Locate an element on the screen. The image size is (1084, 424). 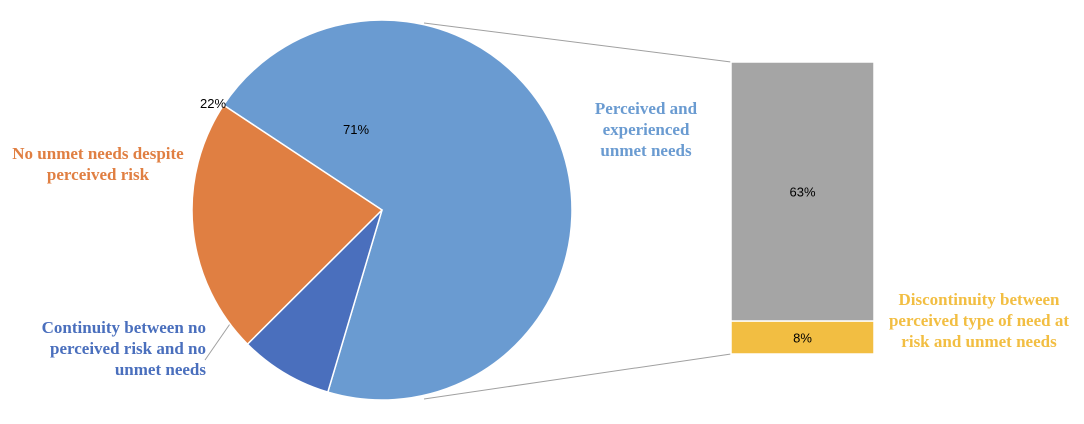
label-line: perceived type of need at is located at coordinates (979, 320).